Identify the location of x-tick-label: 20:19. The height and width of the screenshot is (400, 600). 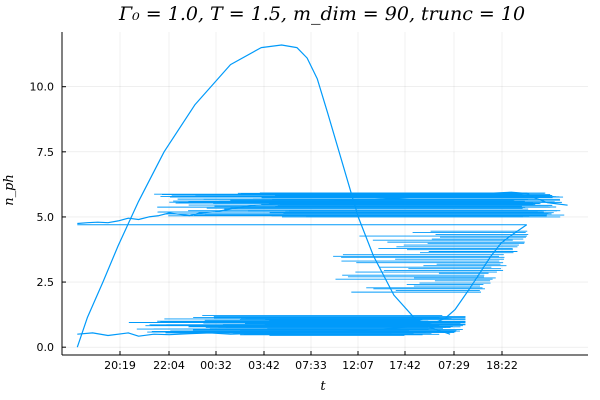
(120, 365).